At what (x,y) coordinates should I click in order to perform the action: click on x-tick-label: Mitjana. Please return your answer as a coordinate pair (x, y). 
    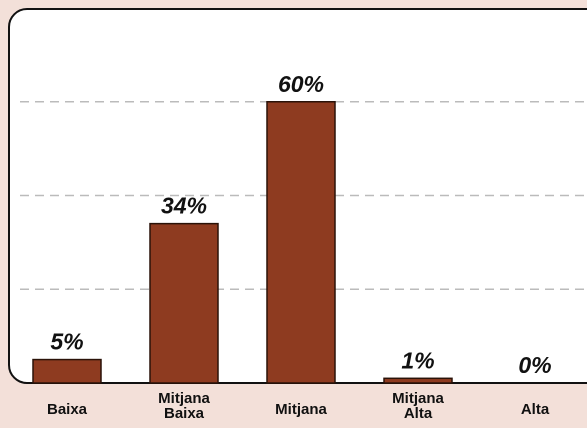
    Looking at the image, I should click on (301, 409).